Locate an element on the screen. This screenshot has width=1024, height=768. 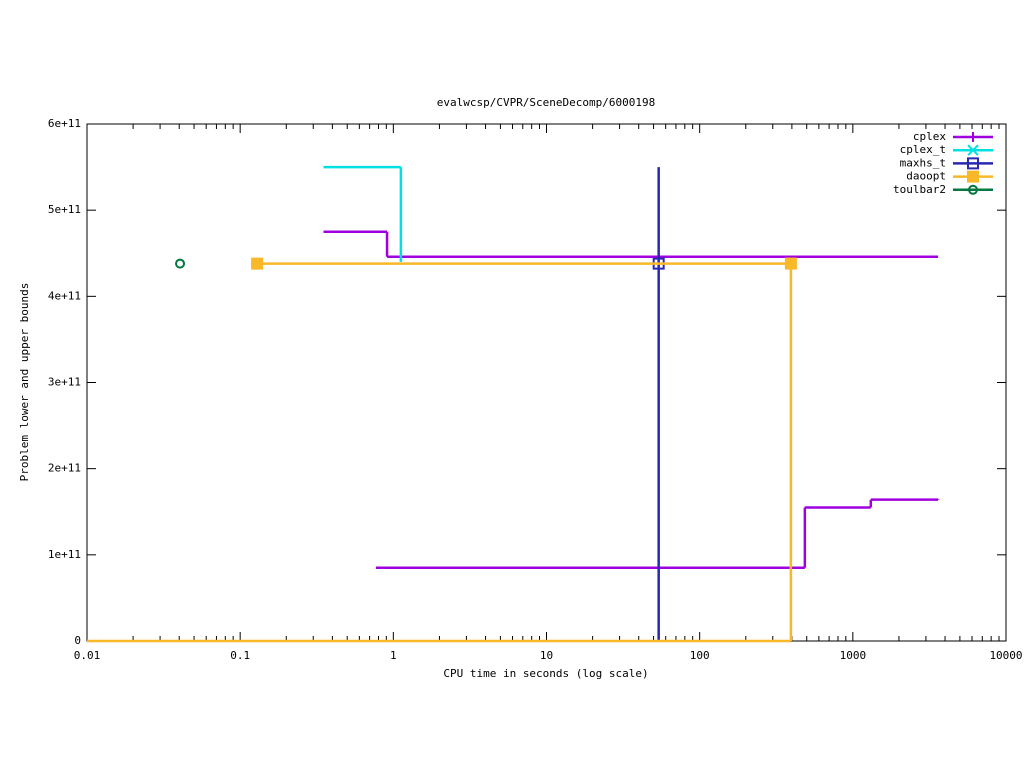
x-tick-label: 10000 is located at coordinates (1005, 655).